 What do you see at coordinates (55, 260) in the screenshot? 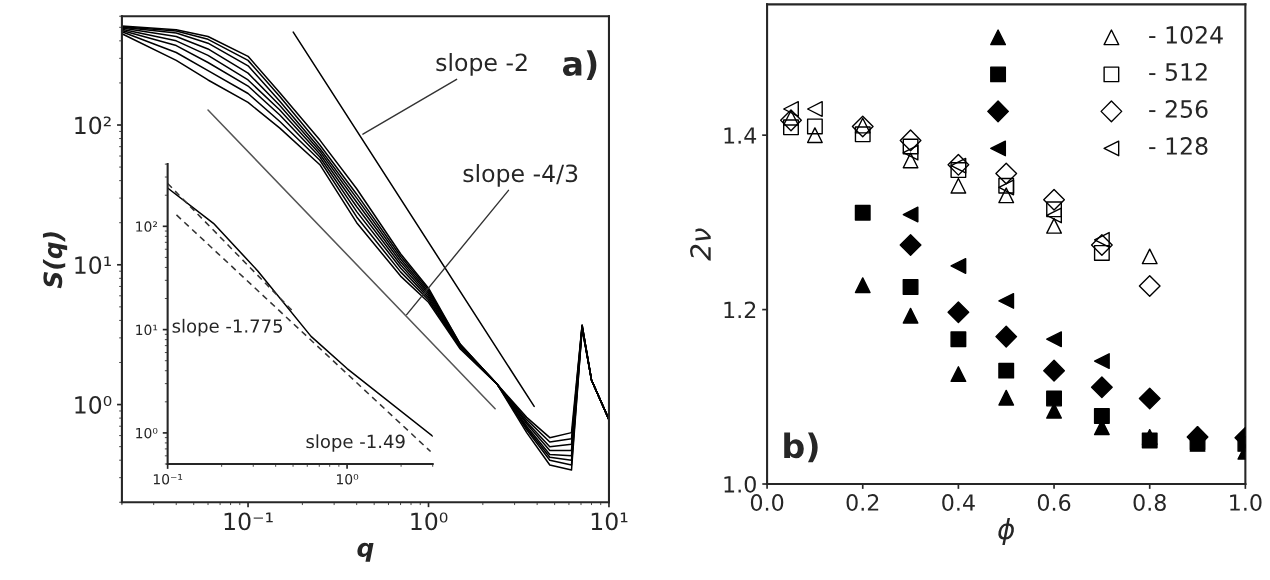
I see `y-axis-title: S(q)` at bounding box center [55, 260].